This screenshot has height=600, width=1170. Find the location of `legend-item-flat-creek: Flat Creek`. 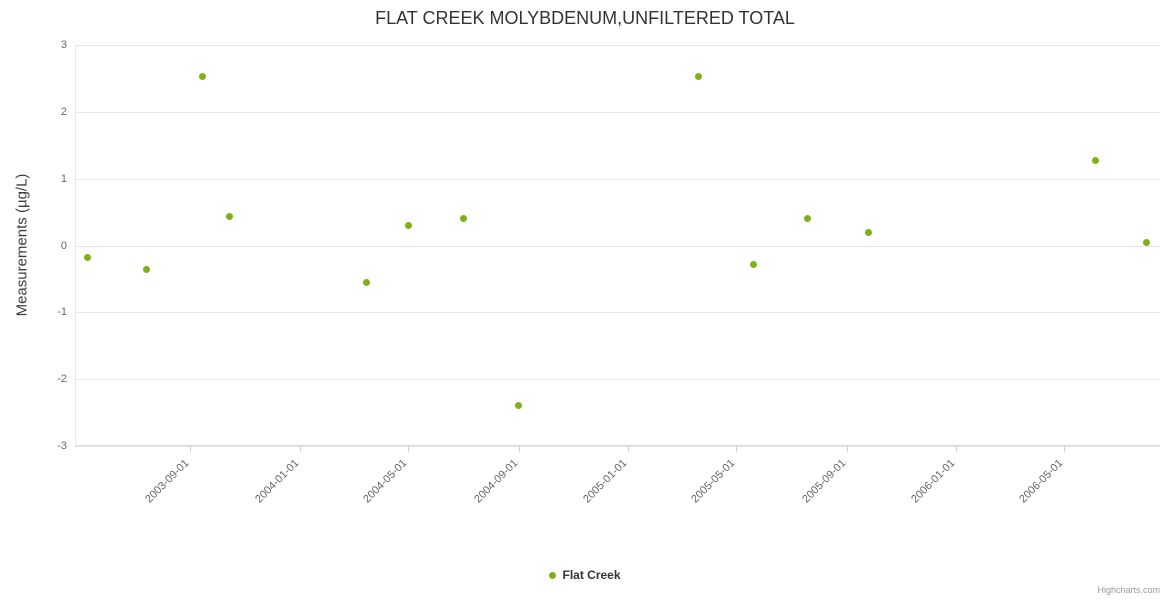

legend-item-flat-creek: Flat Creek is located at coordinates (585, 575).